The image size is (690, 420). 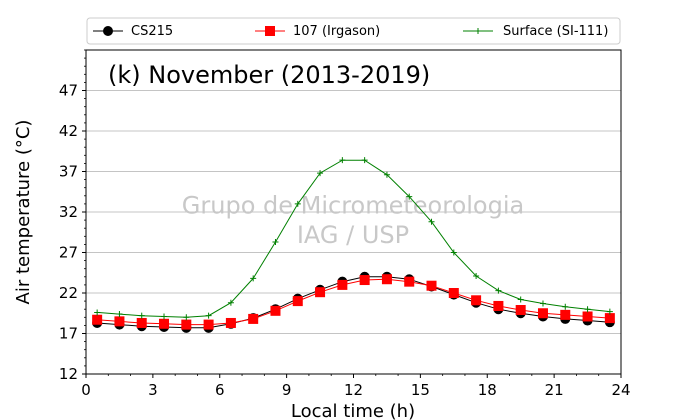 What do you see at coordinates (23, 212) in the screenshot?
I see `y-axis-label: Air temperature (°C)` at bounding box center [23, 212].